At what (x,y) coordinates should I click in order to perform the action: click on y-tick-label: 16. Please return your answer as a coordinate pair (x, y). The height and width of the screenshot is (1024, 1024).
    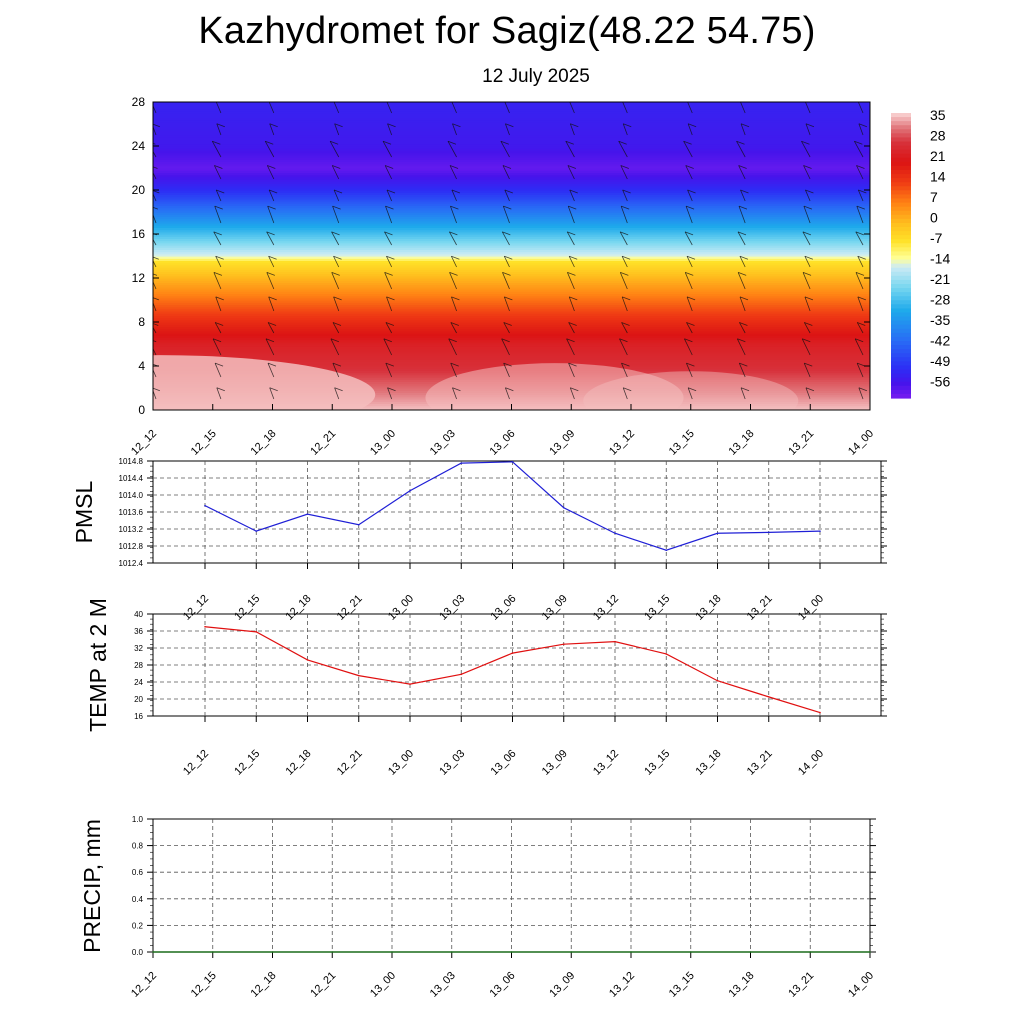
    Looking at the image, I should click on (138, 716).